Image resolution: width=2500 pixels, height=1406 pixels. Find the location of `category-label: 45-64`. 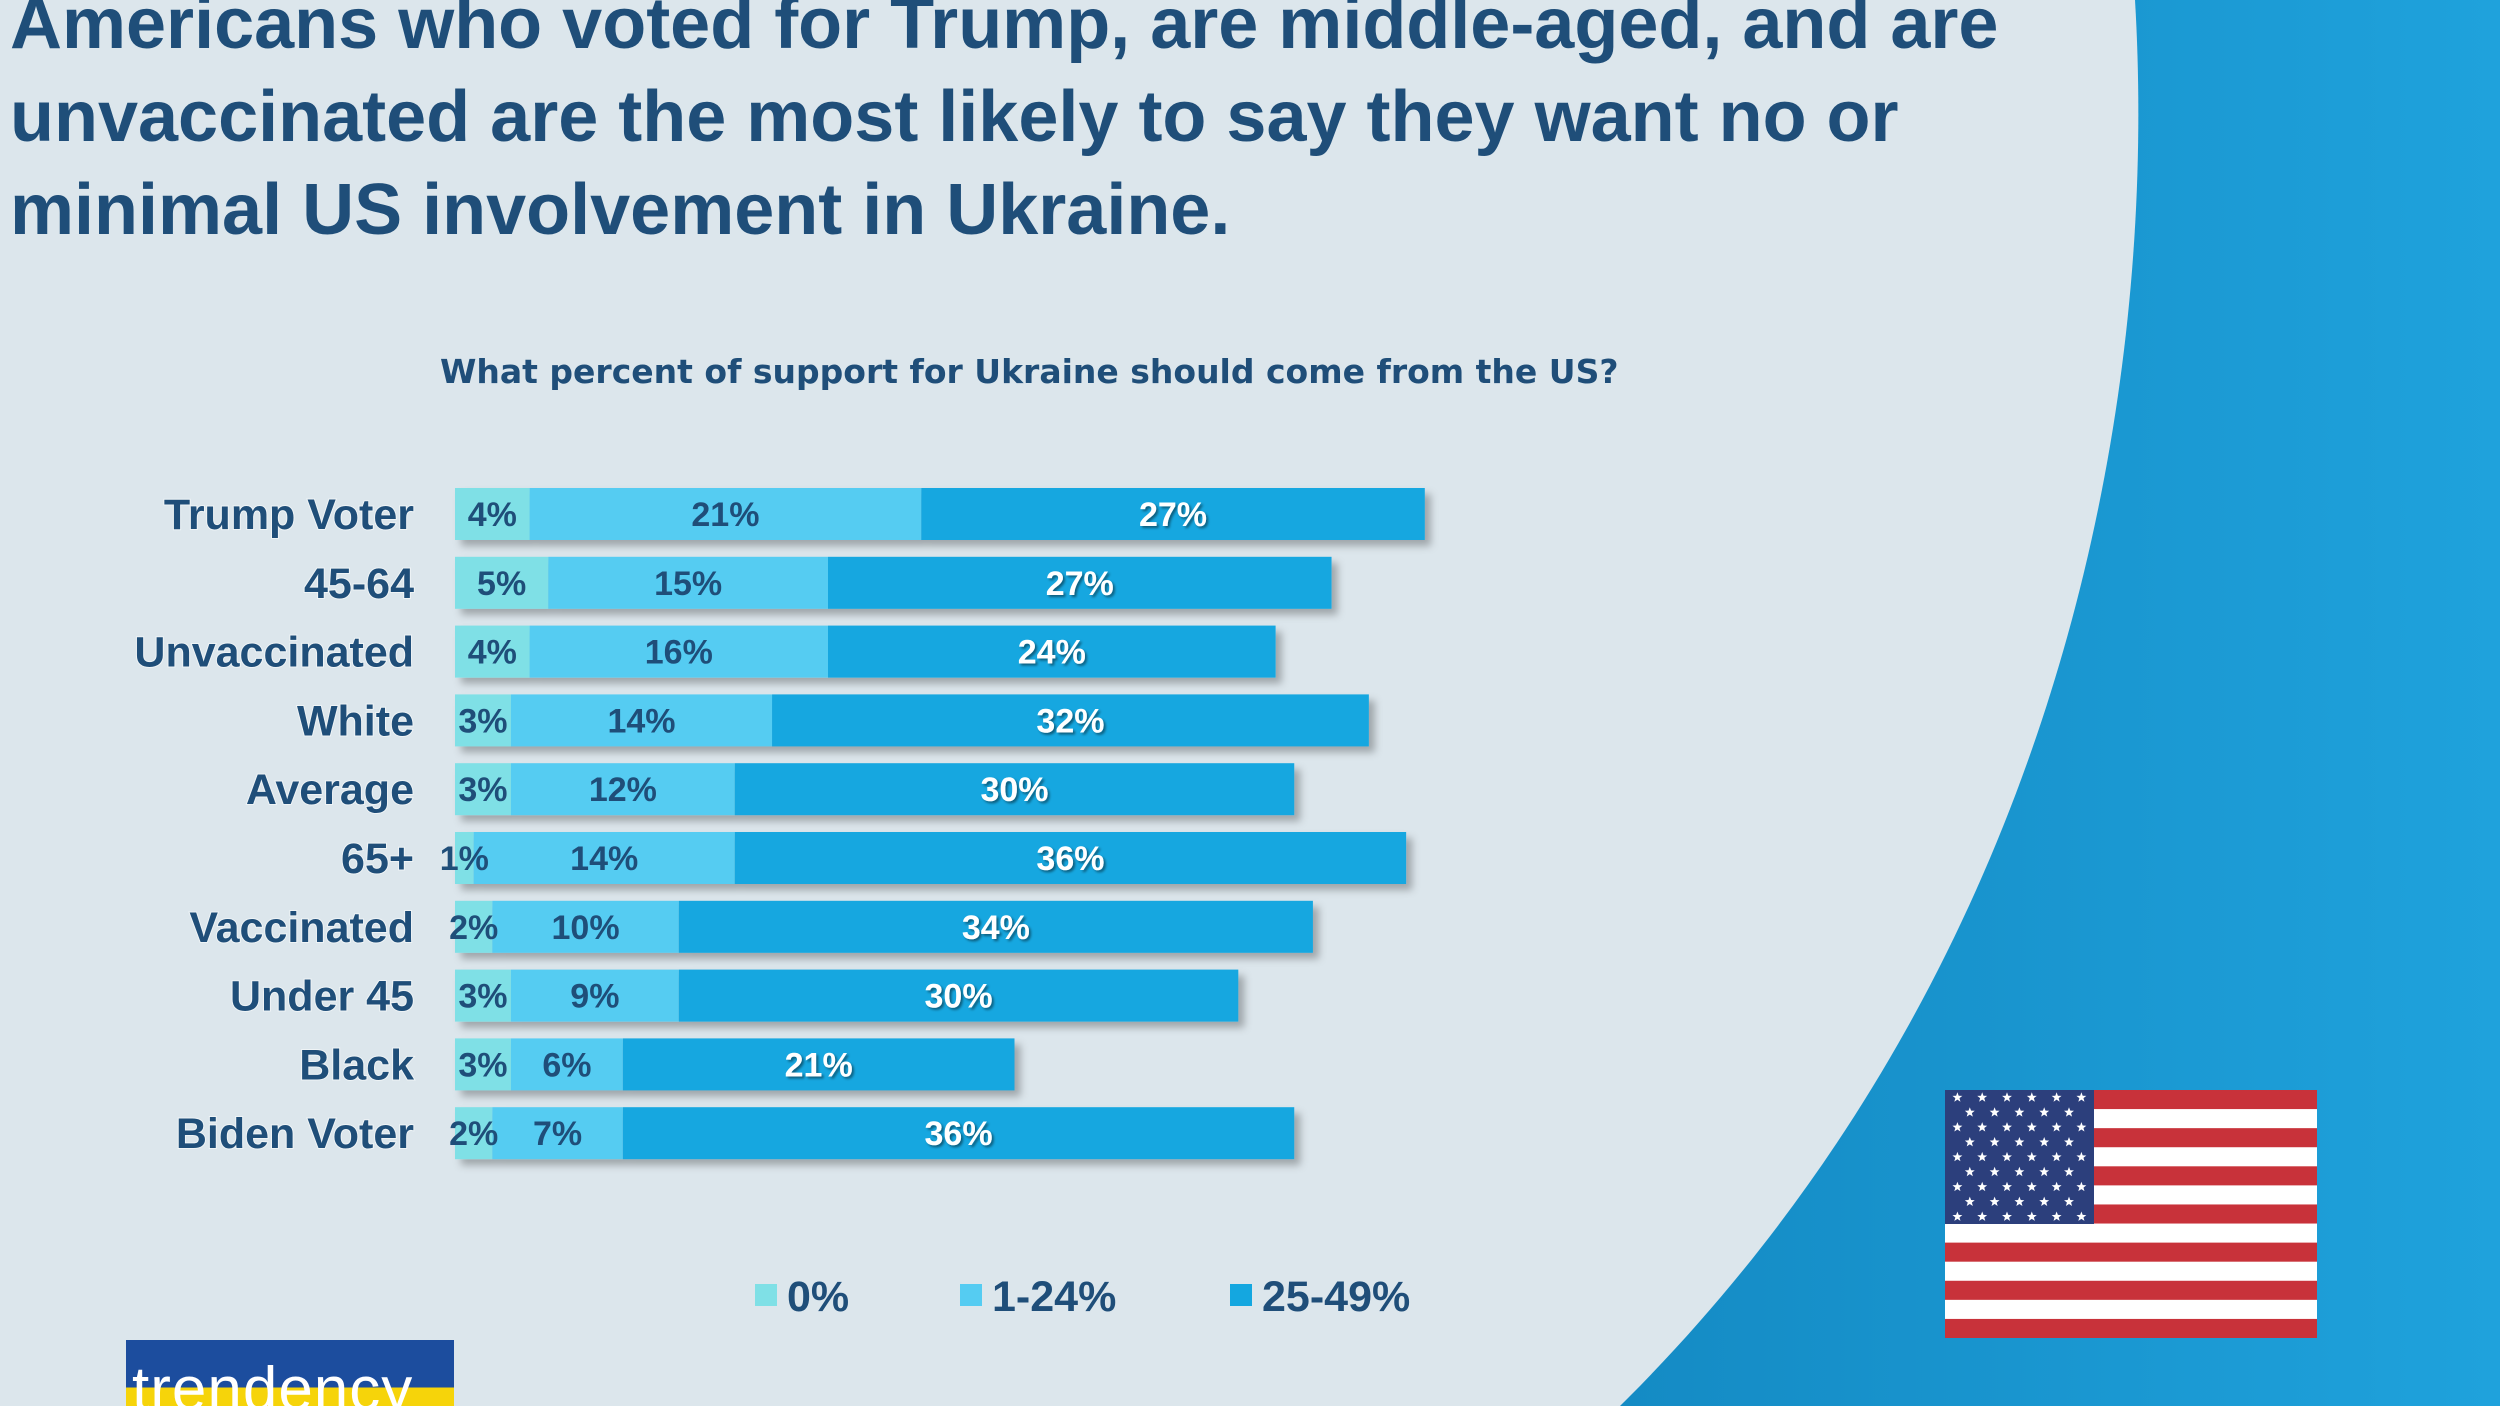

category-label: 45-64 is located at coordinates (359, 584).